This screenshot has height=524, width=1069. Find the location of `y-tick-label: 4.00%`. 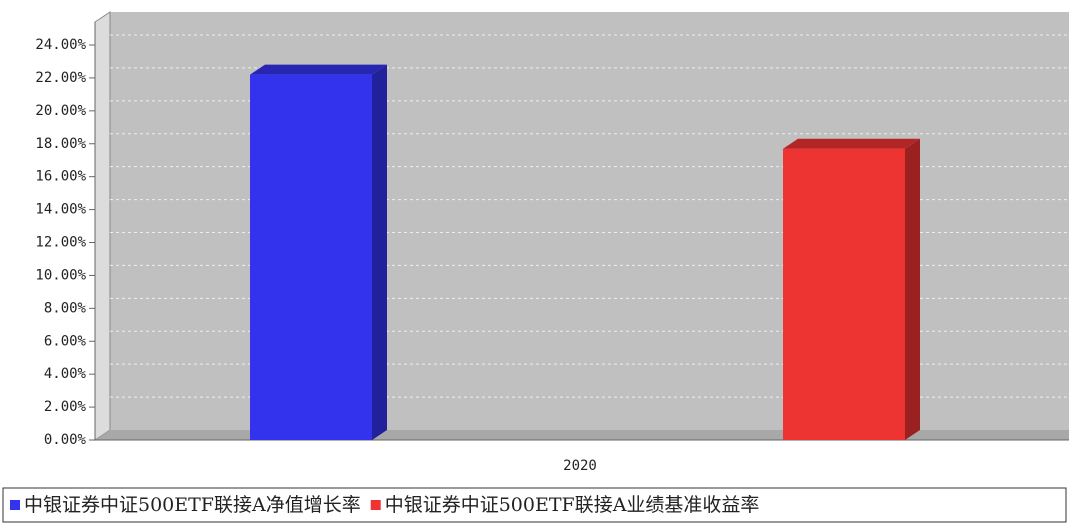

y-tick-label: 4.00% is located at coordinates (65, 374).